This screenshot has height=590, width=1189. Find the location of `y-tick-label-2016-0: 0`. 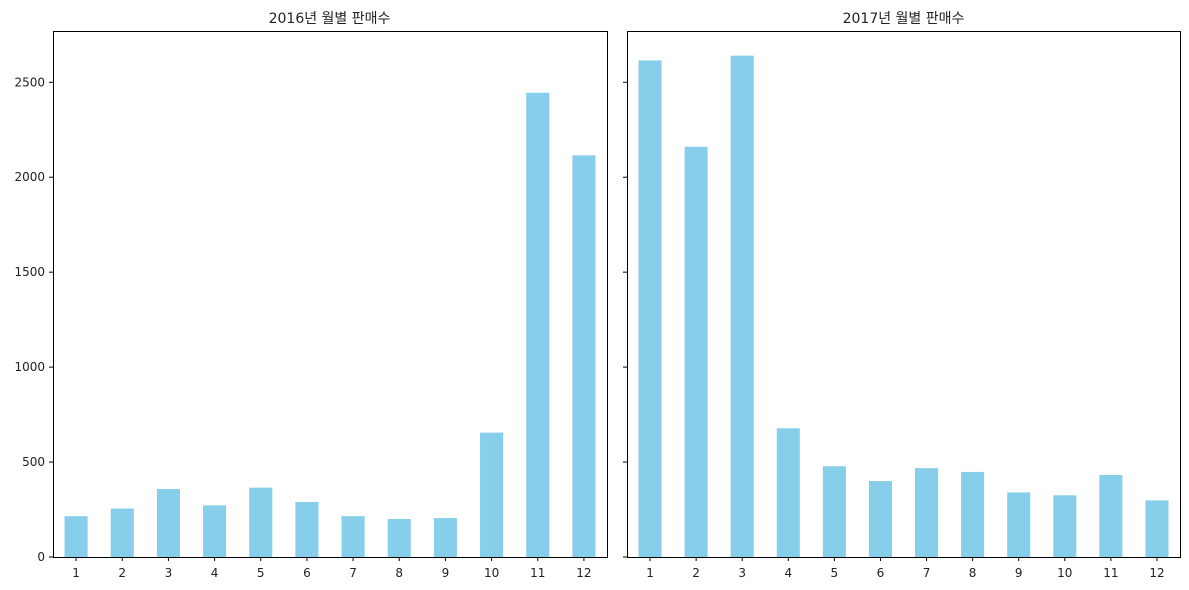

y-tick-label-2016-0: 0 is located at coordinates (41, 557).